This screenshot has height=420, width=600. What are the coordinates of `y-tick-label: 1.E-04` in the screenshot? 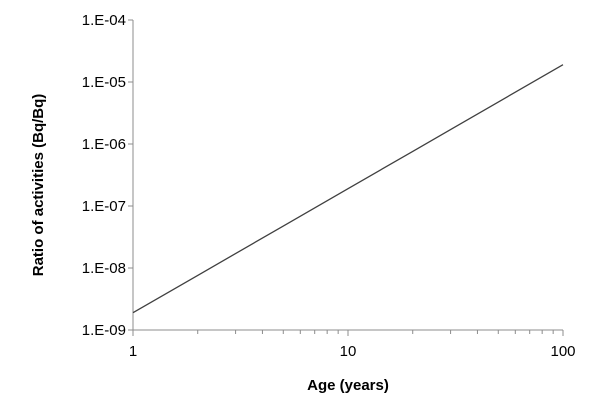 It's located at (104, 20).